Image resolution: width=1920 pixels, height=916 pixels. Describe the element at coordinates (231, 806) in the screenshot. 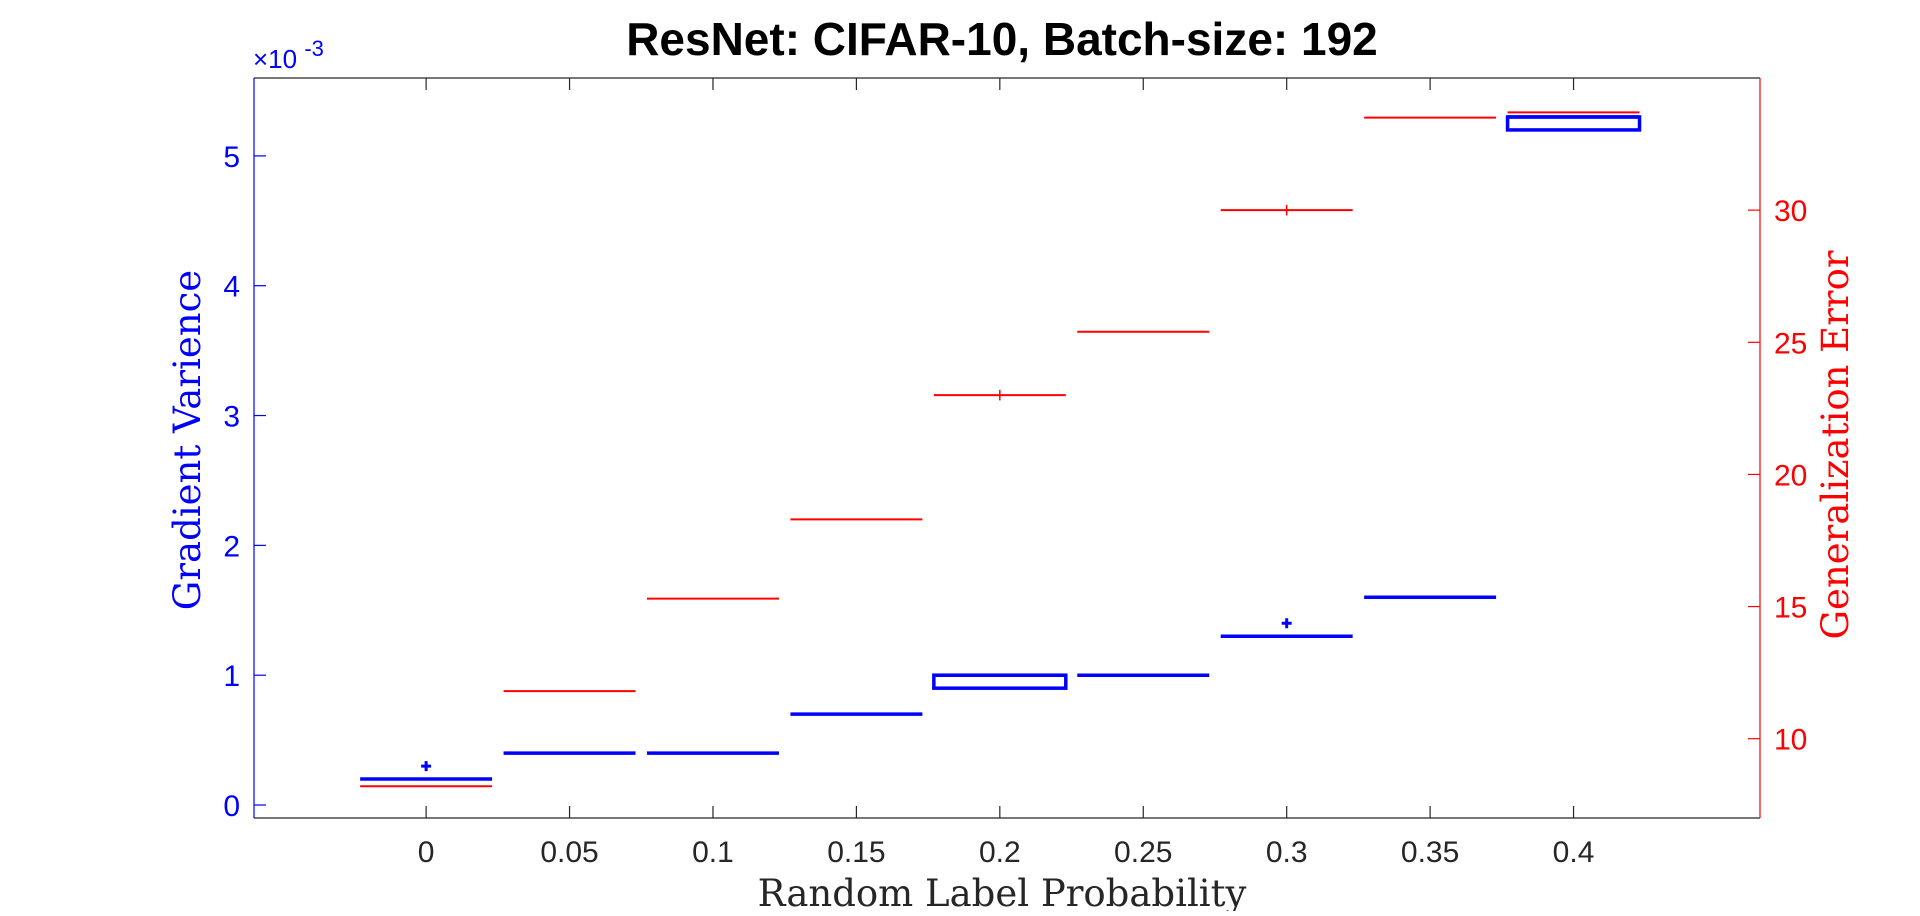

I see `left-y-tick-label: 0` at that location.